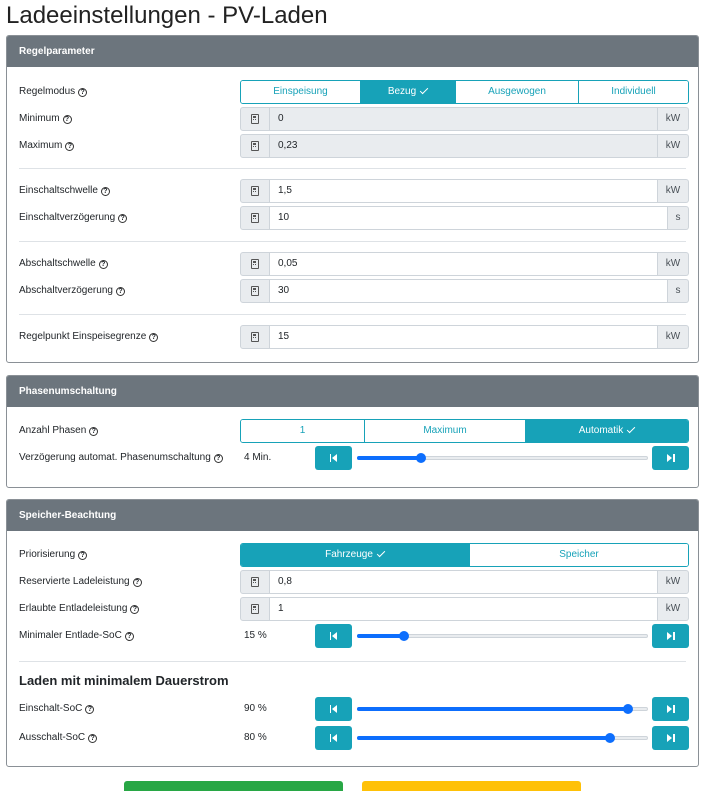 This screenshot has width=703, height=791. I want to click on ausschalt-soc-decrease-button, so click(333, 738).